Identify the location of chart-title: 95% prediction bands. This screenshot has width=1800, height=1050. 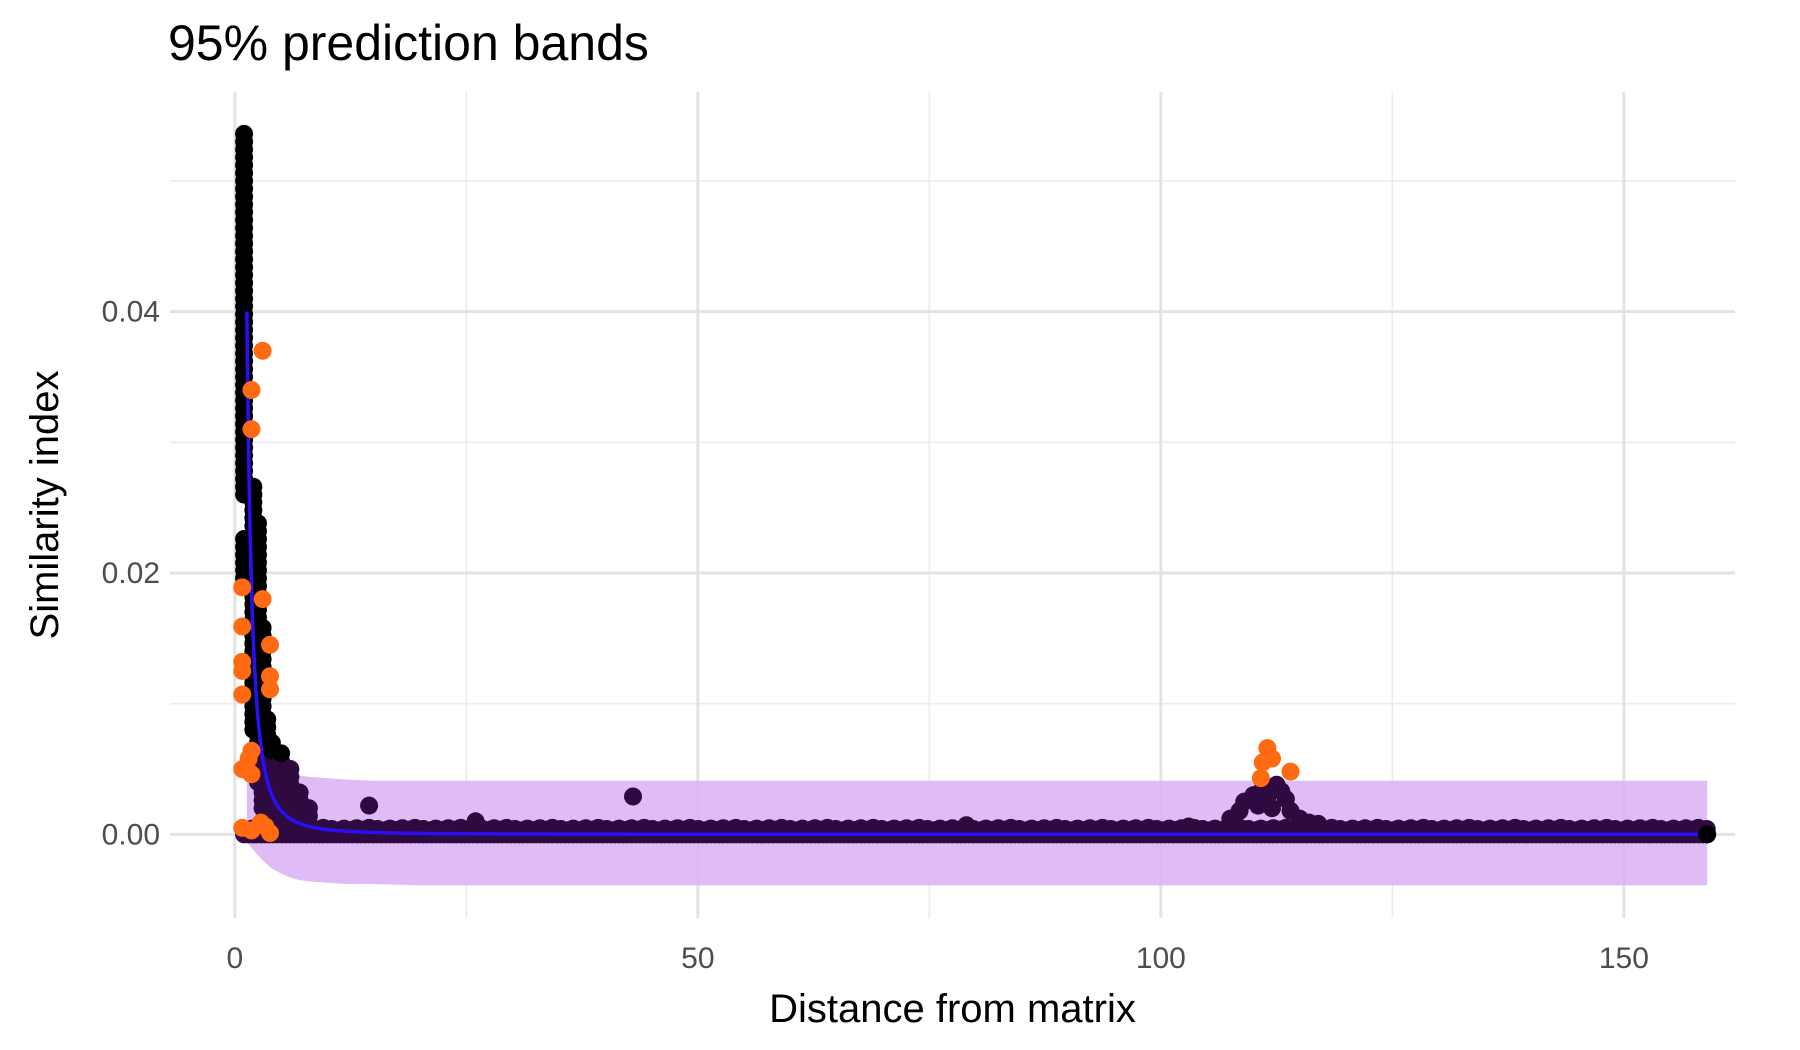
(408, 43).